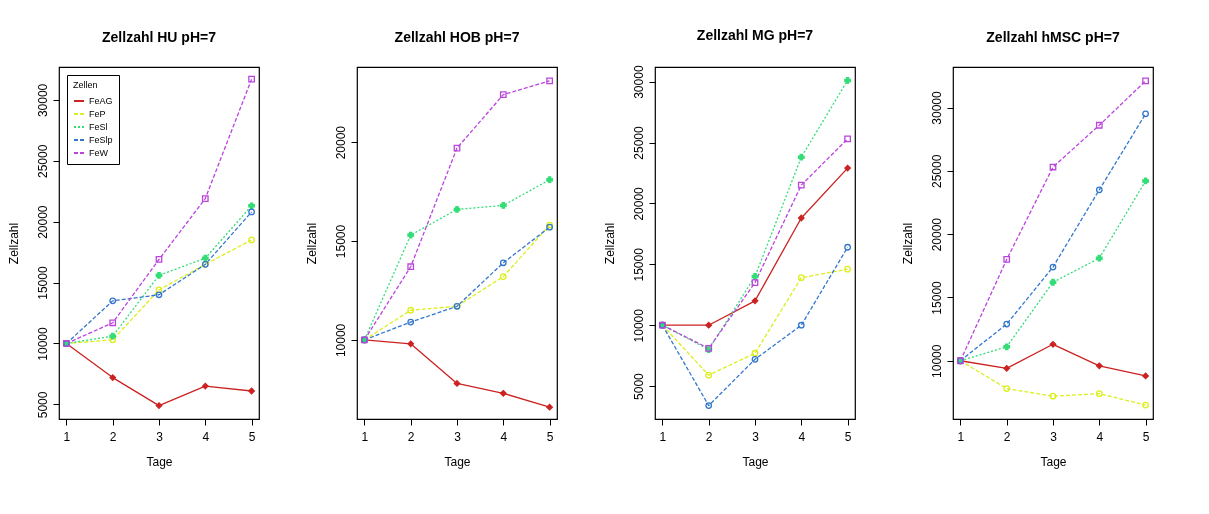 This screenshot has width=1209, height=514. What do you see at coordinates (755, 34) in the screenshot?
I see `chart-title: Zellzahl MG pH=7` at bounding box center [755, 34].